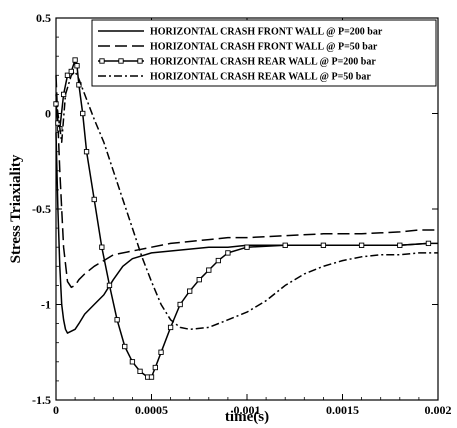  What do you see at coordinates (263, 62) in the screenshot?
I see `legend-entry-label: HORIZONTAL CRASH REAR WALL @ P=200 bar` at bounding box center [263, 62].